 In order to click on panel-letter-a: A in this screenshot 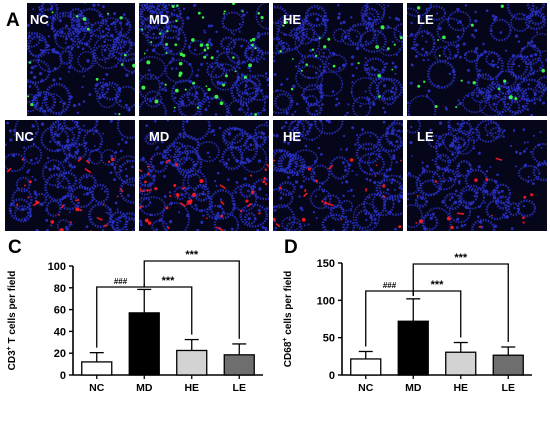, I will do `click(13, 20)`.